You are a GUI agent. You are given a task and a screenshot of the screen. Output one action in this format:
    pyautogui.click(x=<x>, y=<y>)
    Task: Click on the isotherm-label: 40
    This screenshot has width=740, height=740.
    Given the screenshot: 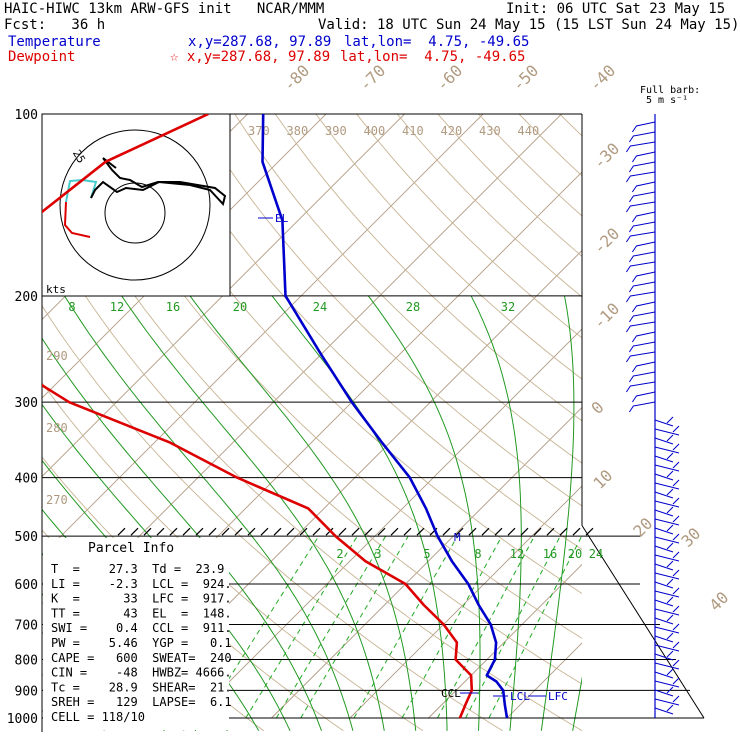 What is the action you would take?
    pyautogui.click(x=718, y=601)
    